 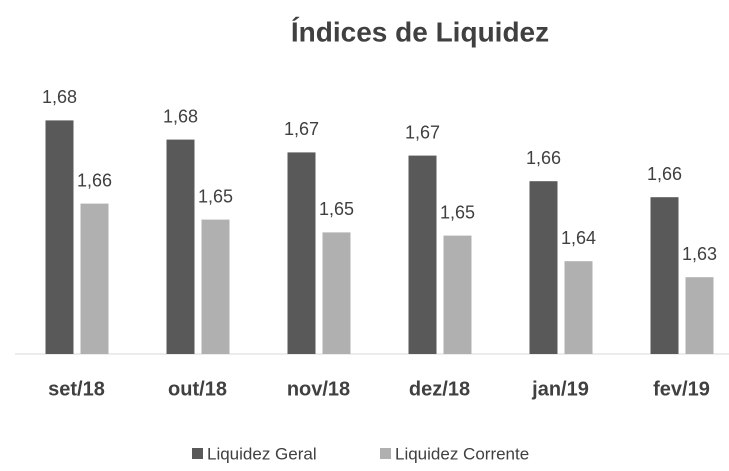 I want to click on x-tick-label: set/18, so click(x=76, y=389).